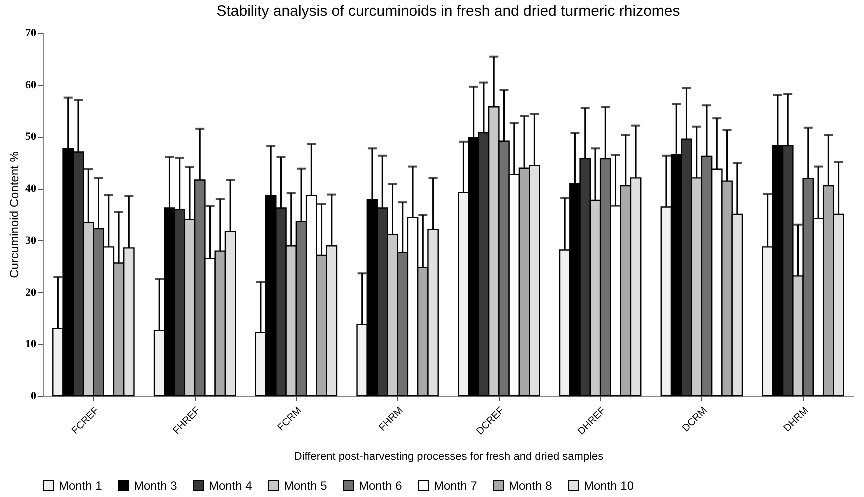  I want to click on legend-label: Month 10, so click(609, 486).